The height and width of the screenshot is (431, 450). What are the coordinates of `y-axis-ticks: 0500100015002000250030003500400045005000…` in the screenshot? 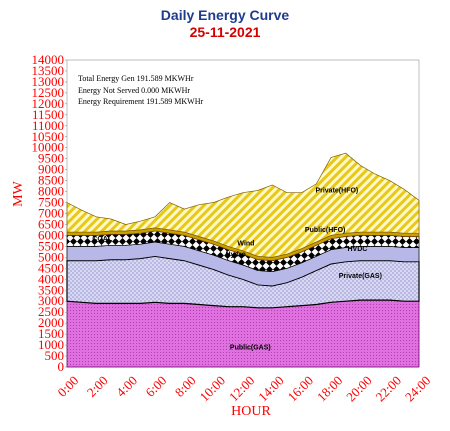 It's located at (49, 213).